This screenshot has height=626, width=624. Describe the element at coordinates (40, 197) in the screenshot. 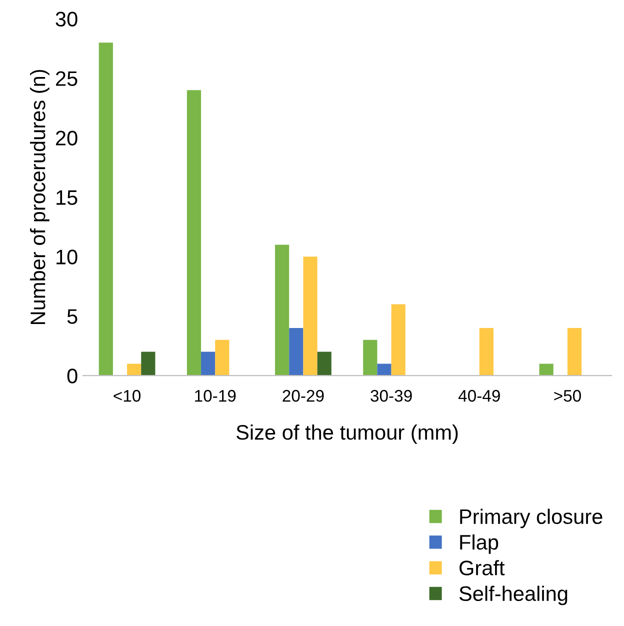

I see `y-axis-title: Number of procerudures (n)` at that location.